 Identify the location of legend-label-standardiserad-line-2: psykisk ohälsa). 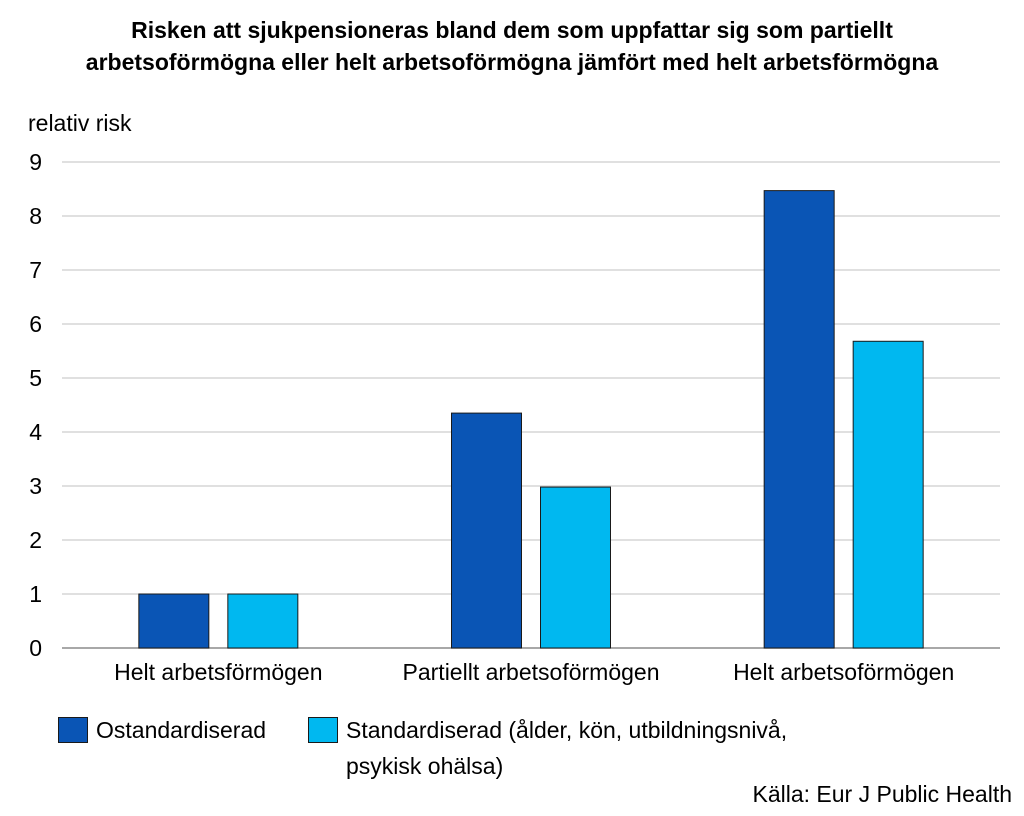
(425, 766).